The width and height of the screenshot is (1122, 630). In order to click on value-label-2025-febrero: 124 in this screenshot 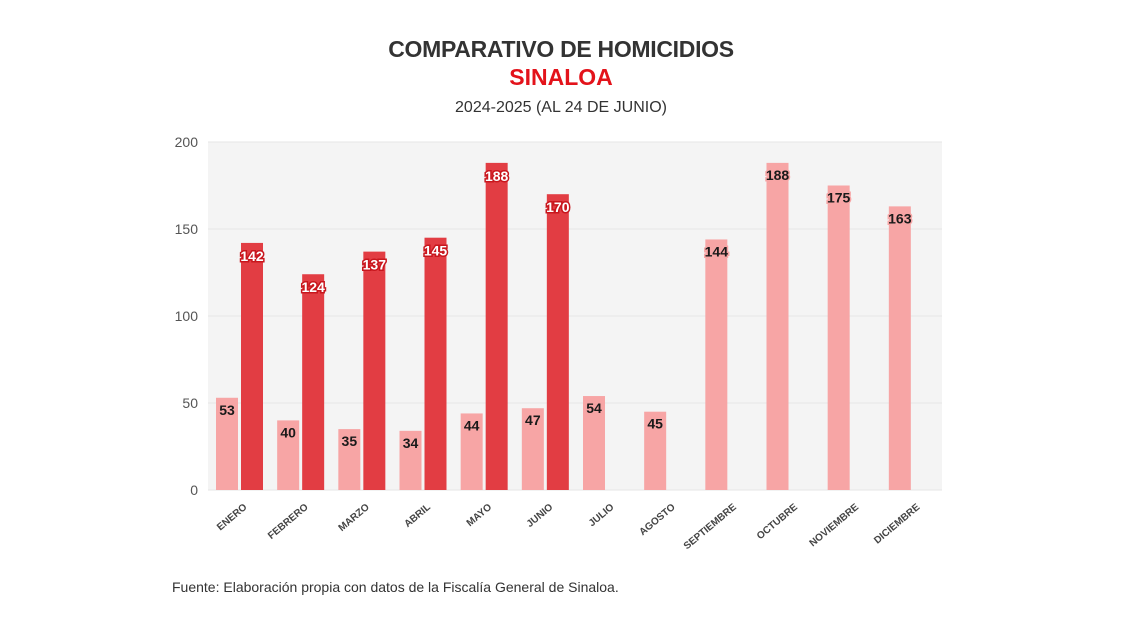, I will do `click(313, 287)`.